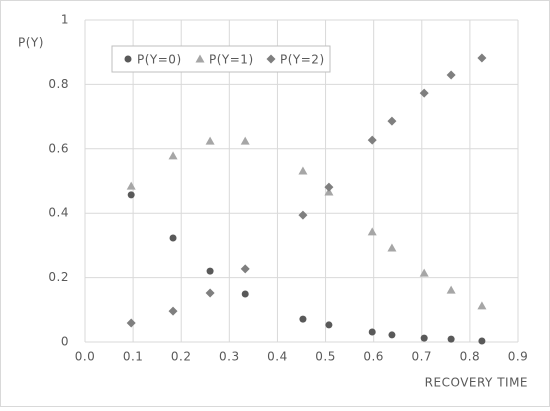 The height and width of the screenshot is (411, 550). Describe the element at coordinates (133, 357) in the screenshot. I see `x-tick-label: 0.1` at that location.